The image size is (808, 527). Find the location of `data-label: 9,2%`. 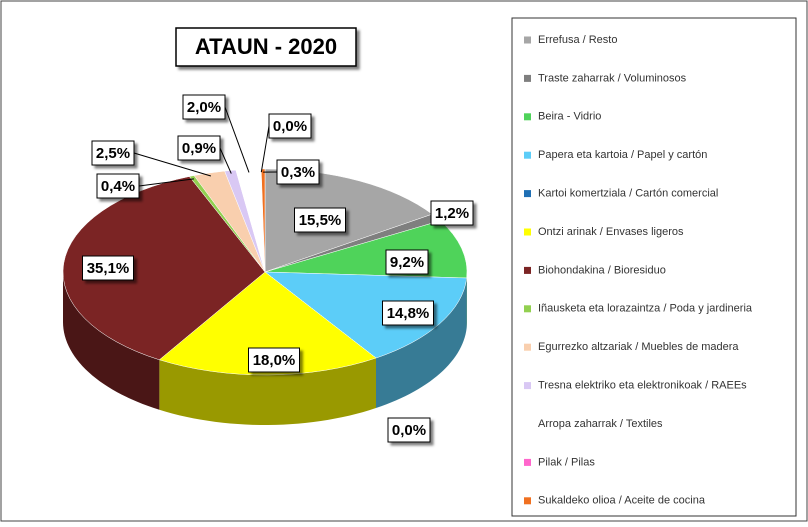

data-label: 9,2% is located at coordinates (407, 262).